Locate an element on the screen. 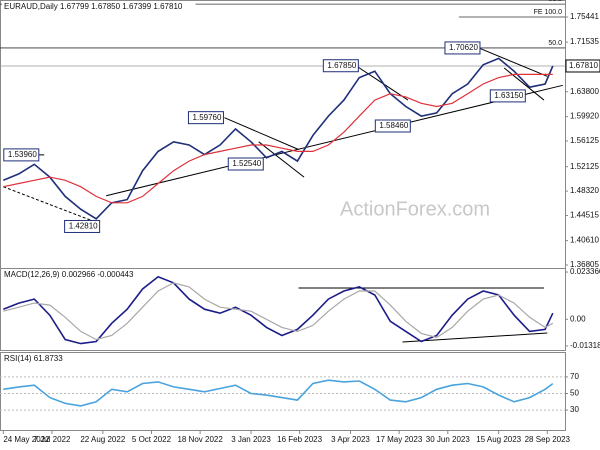 The image size is (600, 450). x-tick-label: 18 Nov 2022 is located at coordinates (200, 439).